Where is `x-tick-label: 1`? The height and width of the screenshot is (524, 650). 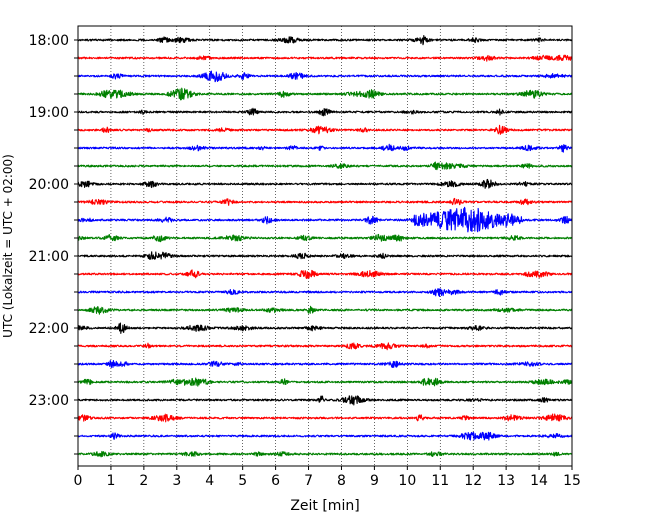
x-tick-label: 1 is located at coordinates (110, 481).